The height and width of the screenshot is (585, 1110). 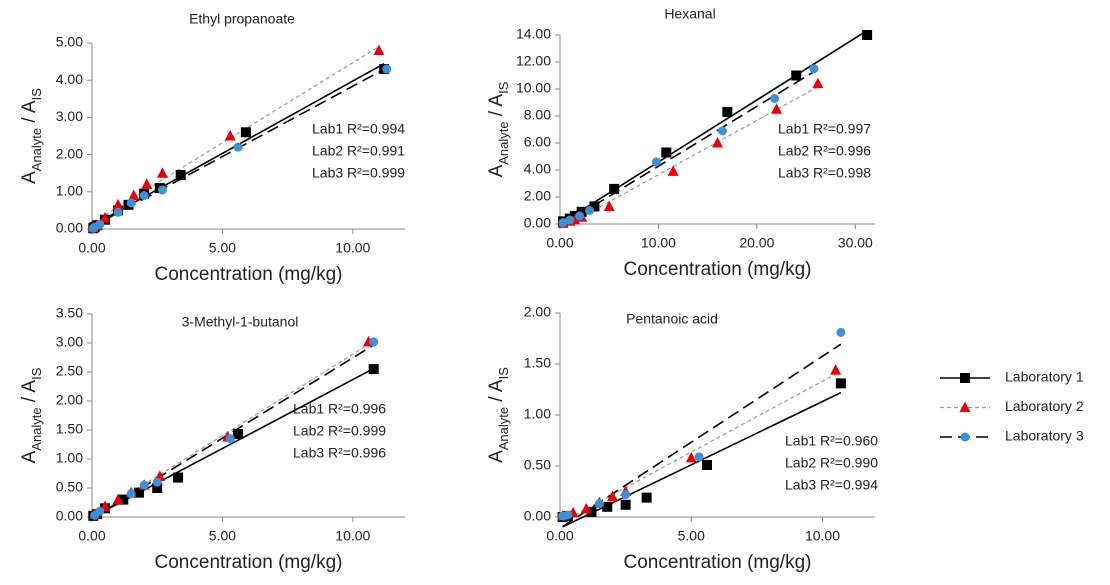 What do you see at coordinates (503, 428) in the screenshot?
I see `y-axis-label-part: Analyte` at bounding box center [503, 428].